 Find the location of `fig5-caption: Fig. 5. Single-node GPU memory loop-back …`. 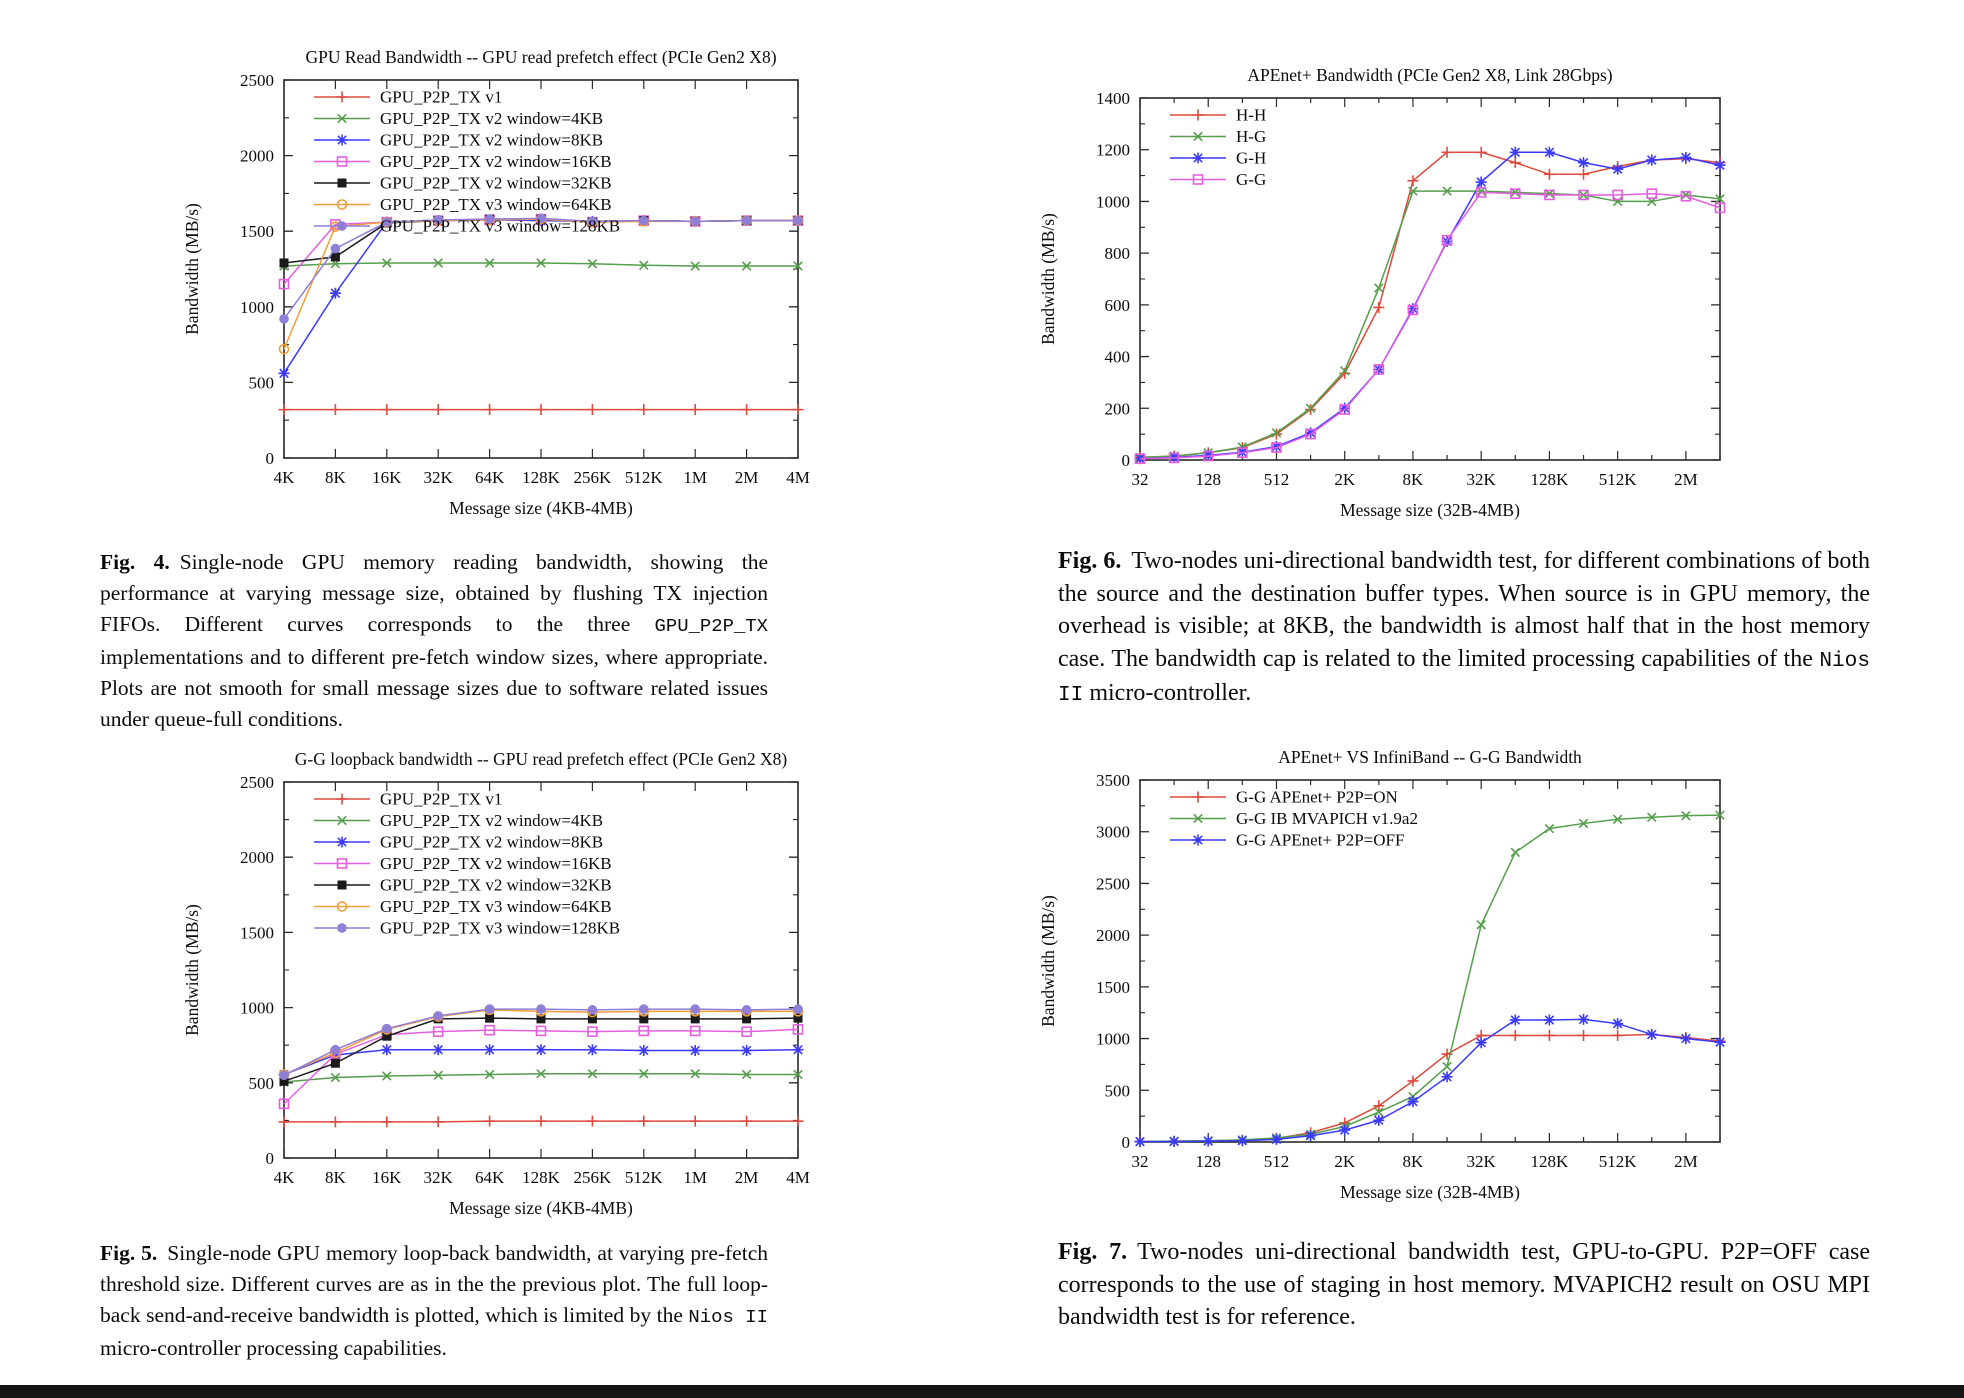

fig5-caption: Fig. 5. Single-node GPU memory loop-back … is located at coordinates (434, 1300).